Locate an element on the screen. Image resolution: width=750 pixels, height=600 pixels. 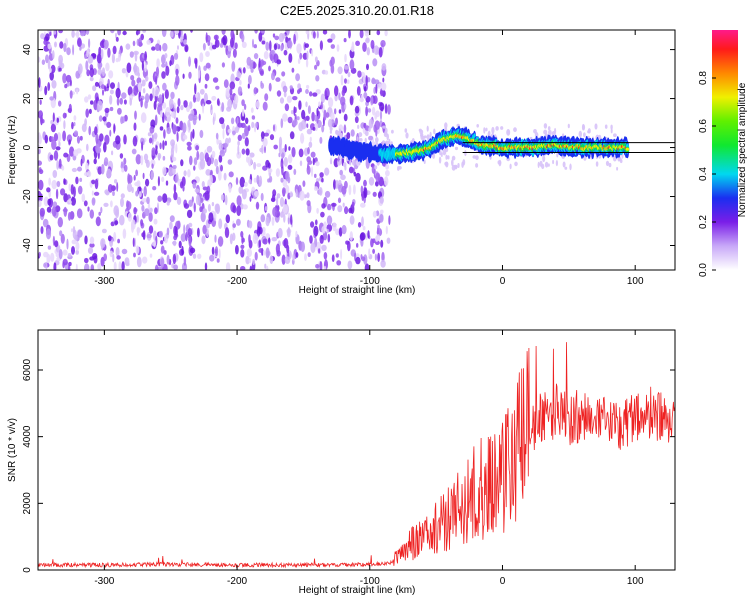
x-tick-label: 0 is located at coordinates (503, 281).